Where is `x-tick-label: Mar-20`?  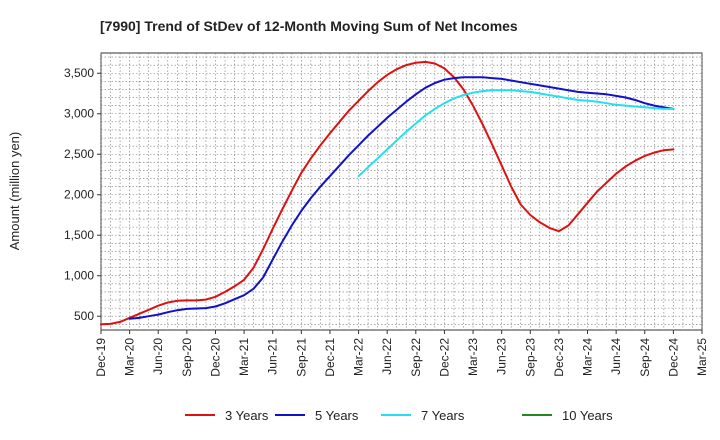 x-tick-label: Mar-20 is located at coordinates (130, 357).